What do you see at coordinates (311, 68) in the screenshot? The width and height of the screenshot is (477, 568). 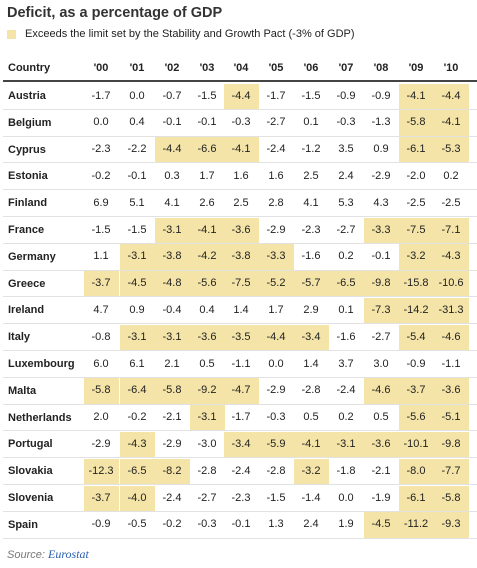 I see `header-year: '06` at bounding box center [311, 68].